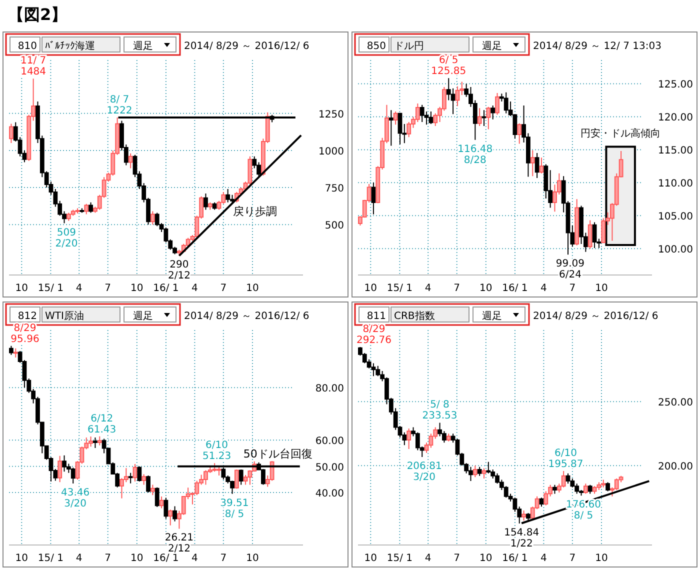  I want to click on y-tick-label: 40.00, so click(329, 494).